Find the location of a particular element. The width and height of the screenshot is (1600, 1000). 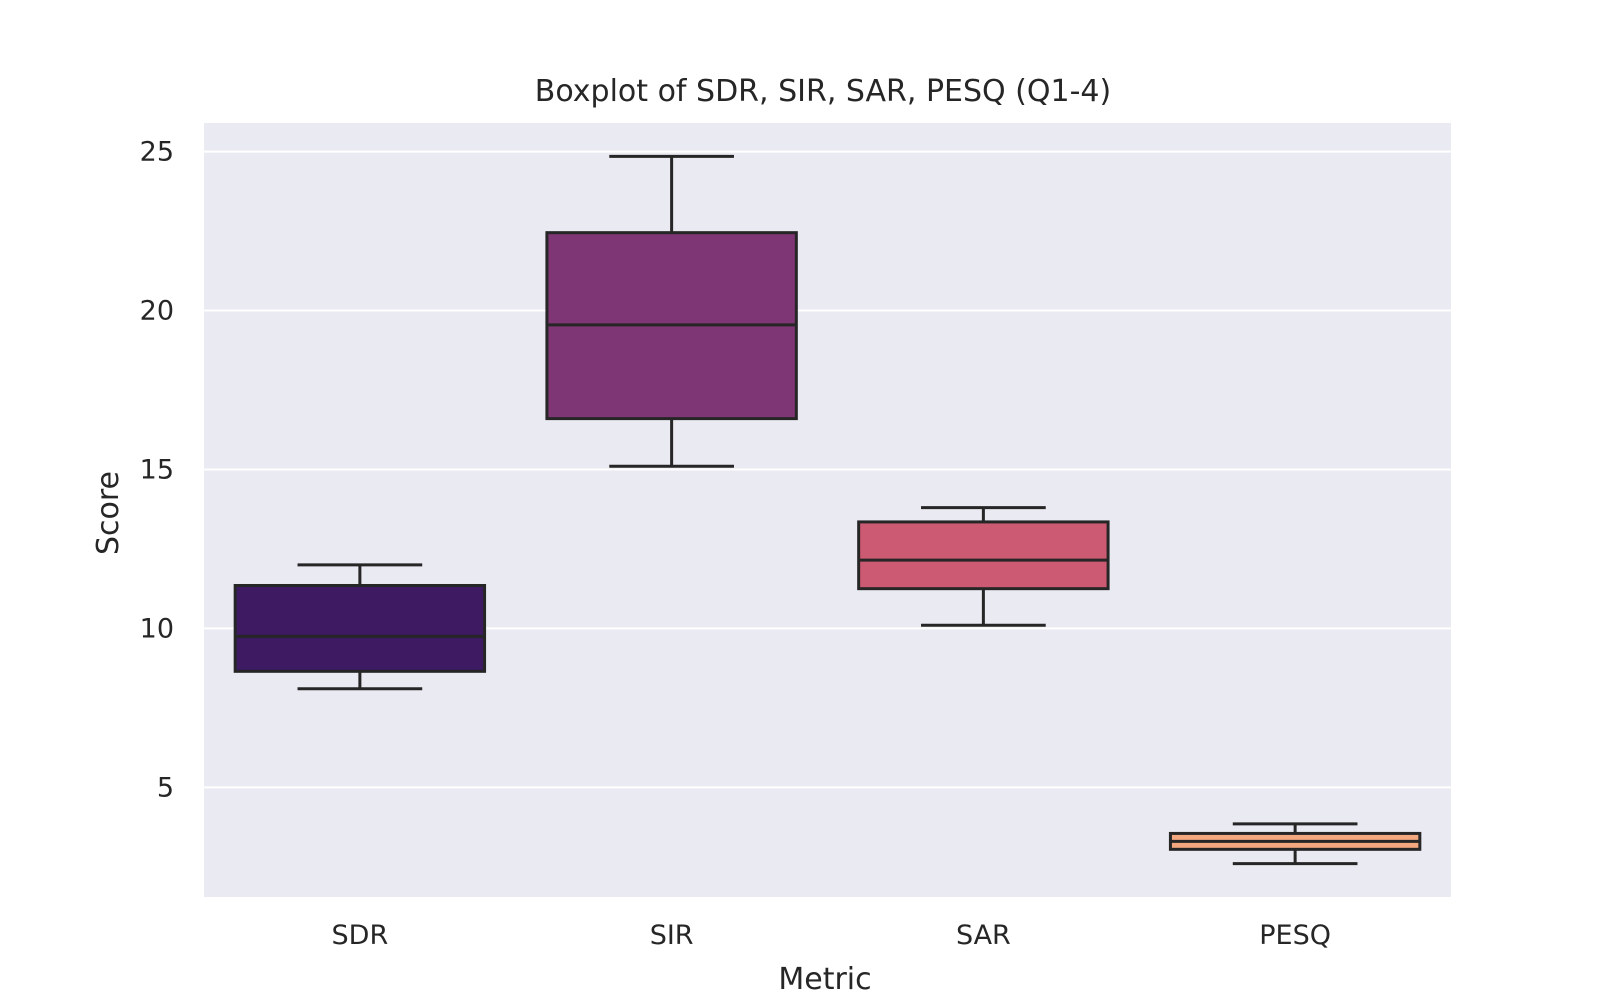

y-tick-label-10: 10 is located at coordinates (157, 628).